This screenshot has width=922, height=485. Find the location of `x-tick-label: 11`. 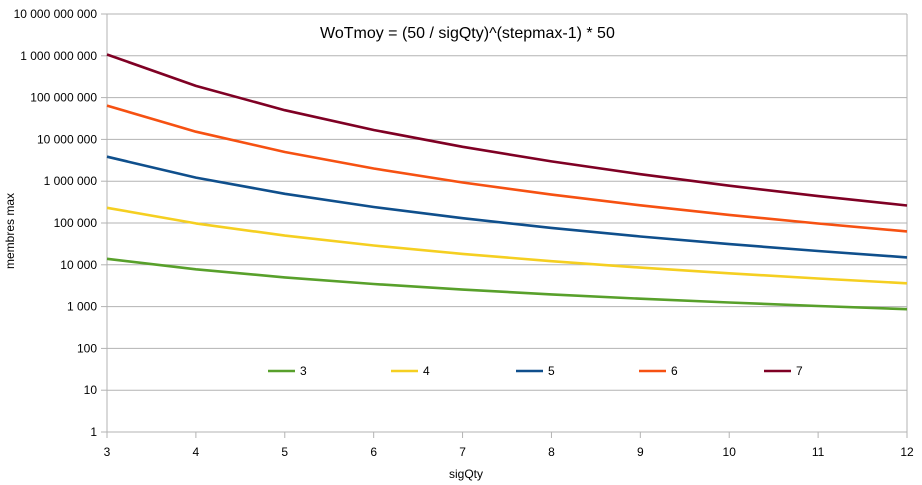

x-tick-label: 11 is located at coordinates (818, 452).